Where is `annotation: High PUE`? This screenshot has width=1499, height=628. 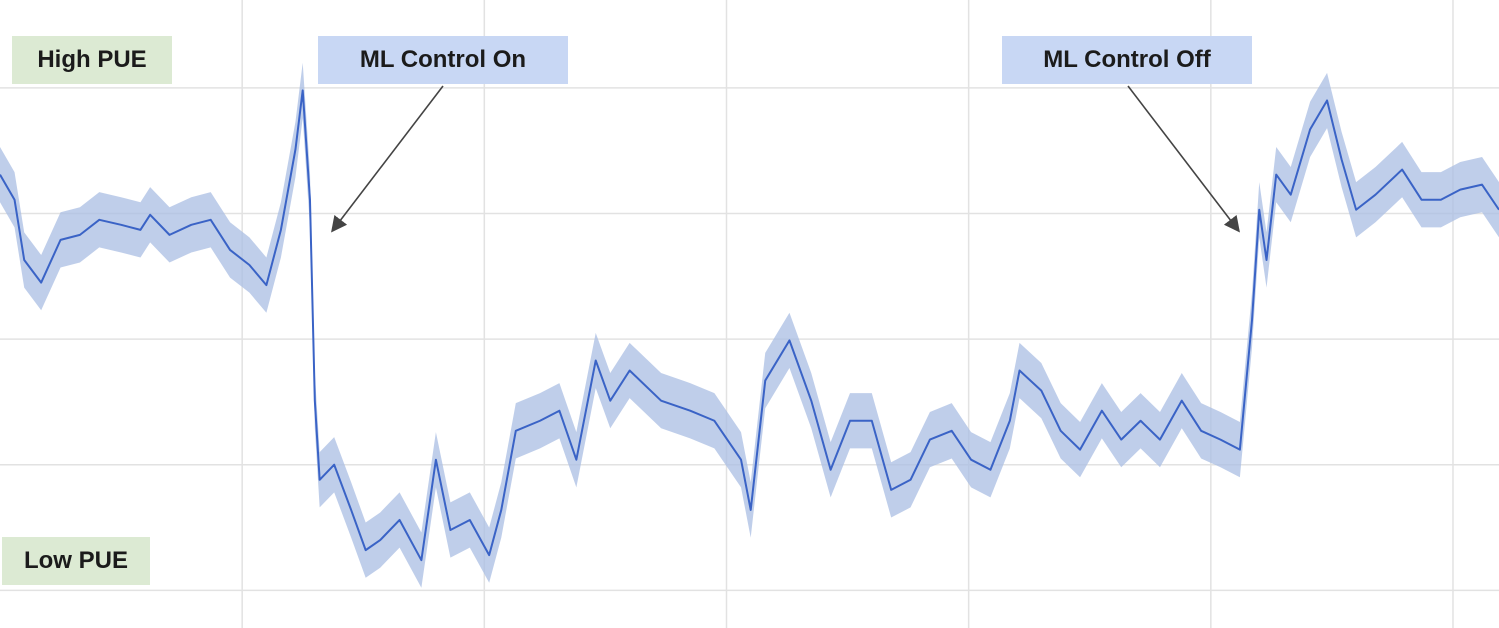 annotation: High PUE is located at coordinates (92, 60).